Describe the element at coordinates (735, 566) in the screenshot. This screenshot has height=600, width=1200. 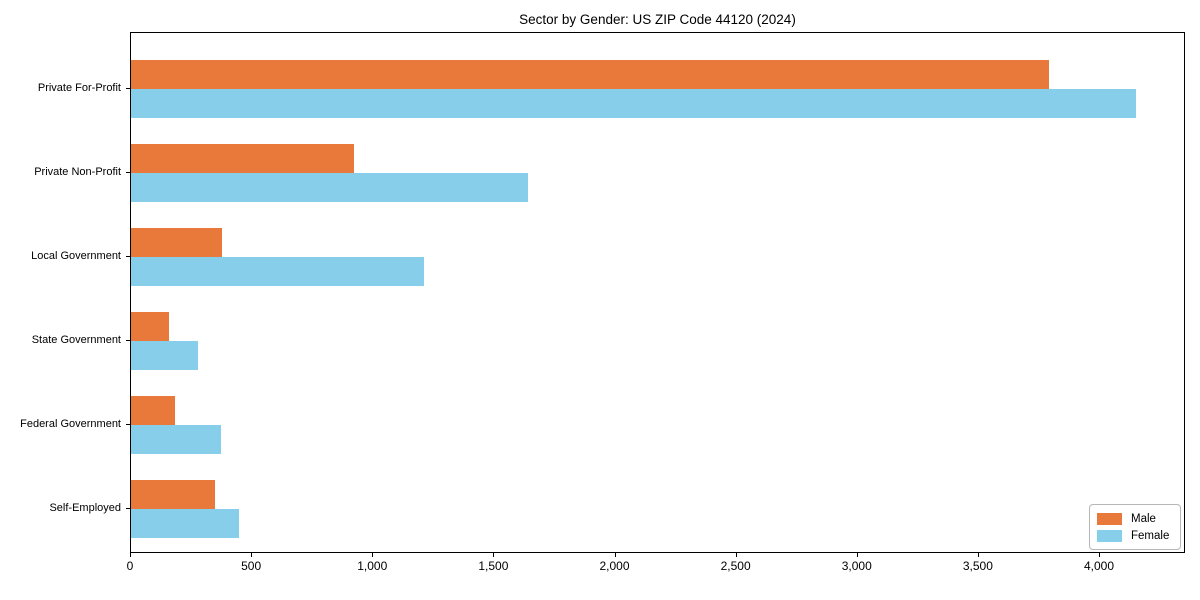
I see `xtick-label-2500: 2,500` at that location.